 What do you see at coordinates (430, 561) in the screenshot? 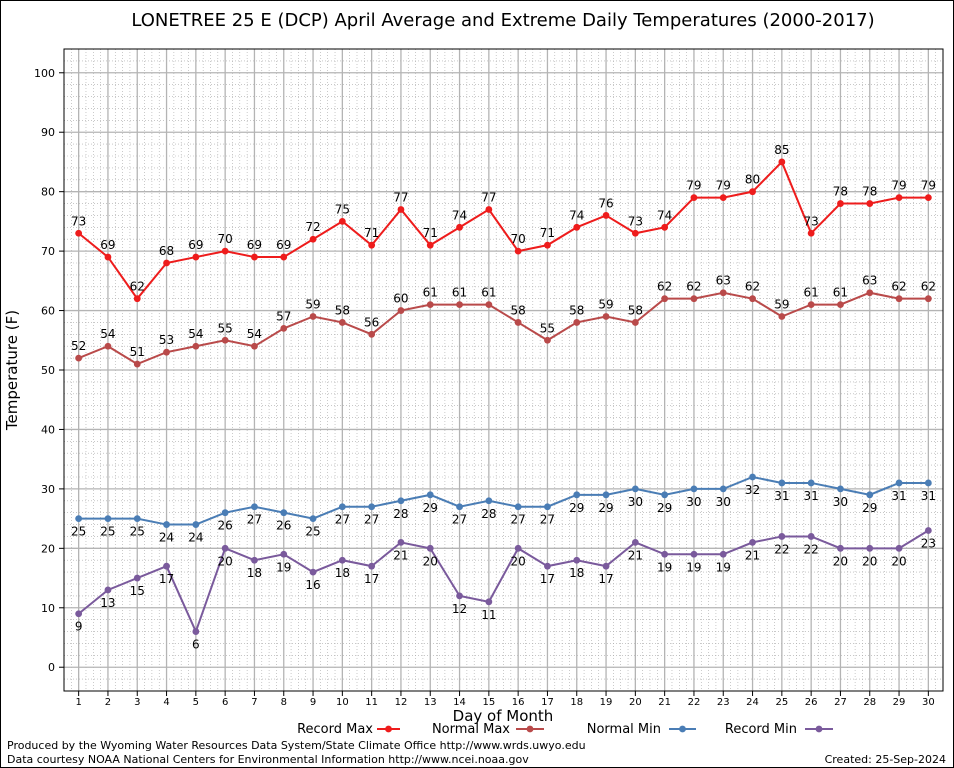
I see `data-label-record-min: 20` at bounding box center [430, 561].